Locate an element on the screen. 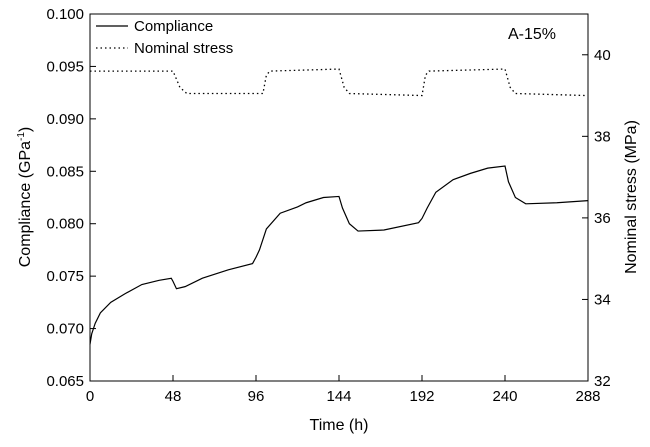 This screenshot has height=447, width=650. y-tick-label: 0.080 is located at coordinates (65, 224).